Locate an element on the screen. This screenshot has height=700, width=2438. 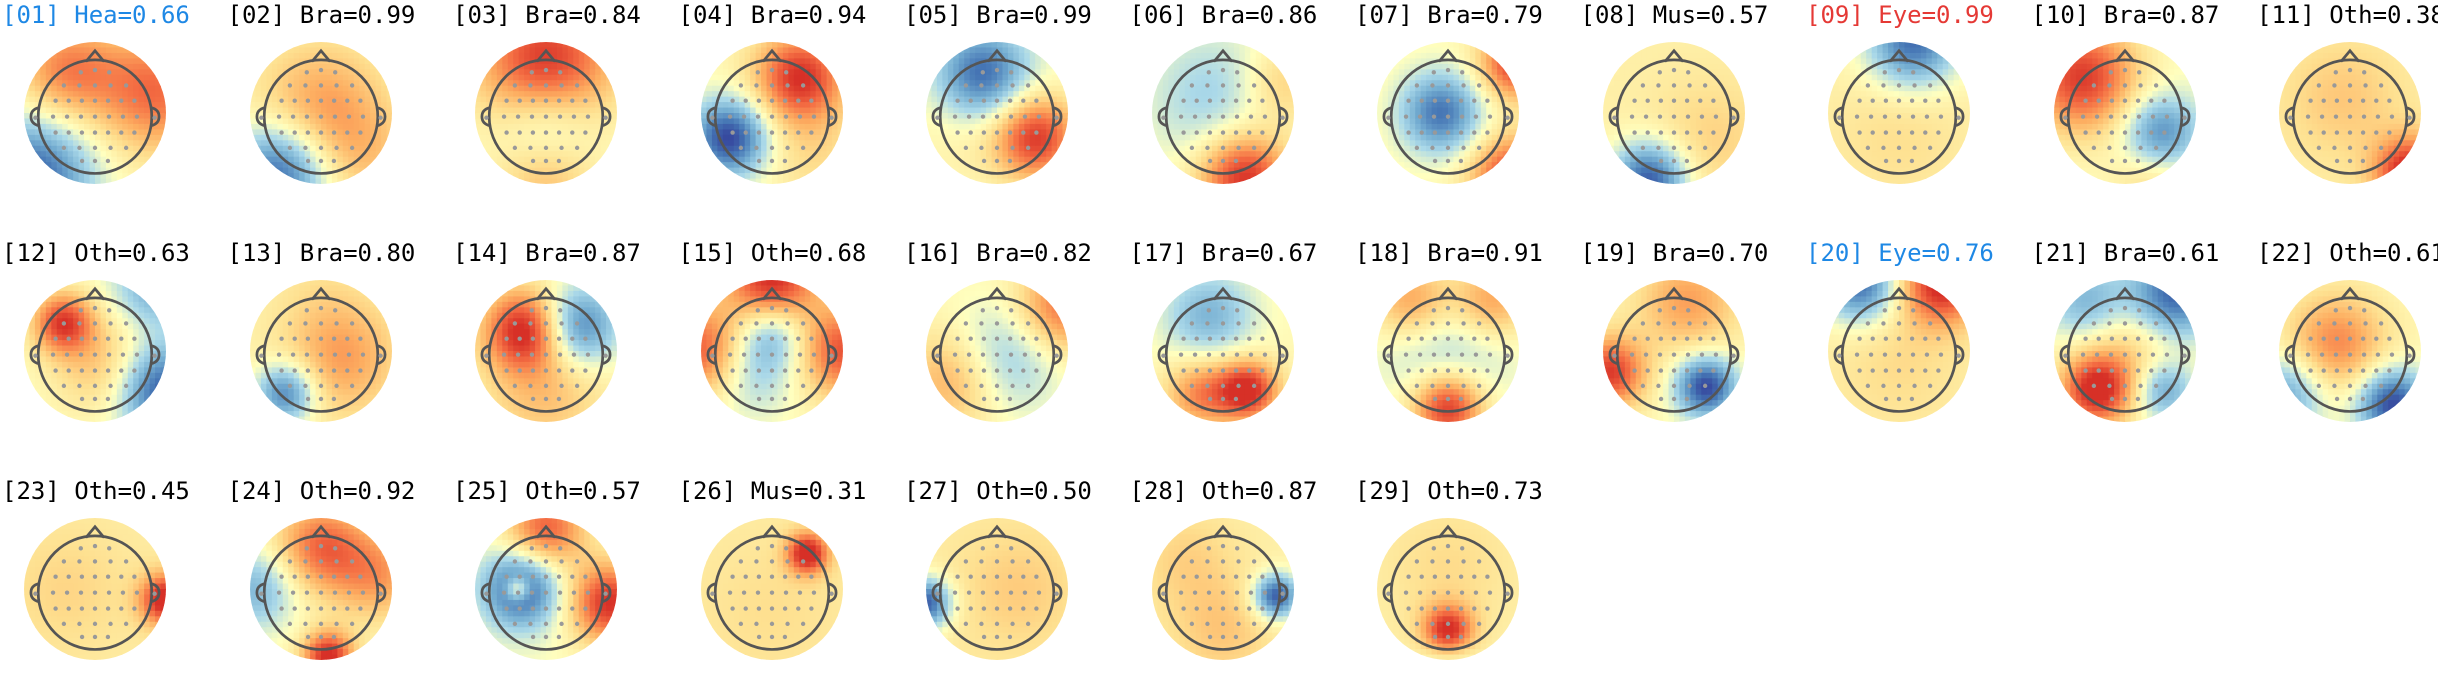
component-topomap: [16] Bra=0.82 is located at coordinates (1016, 351).